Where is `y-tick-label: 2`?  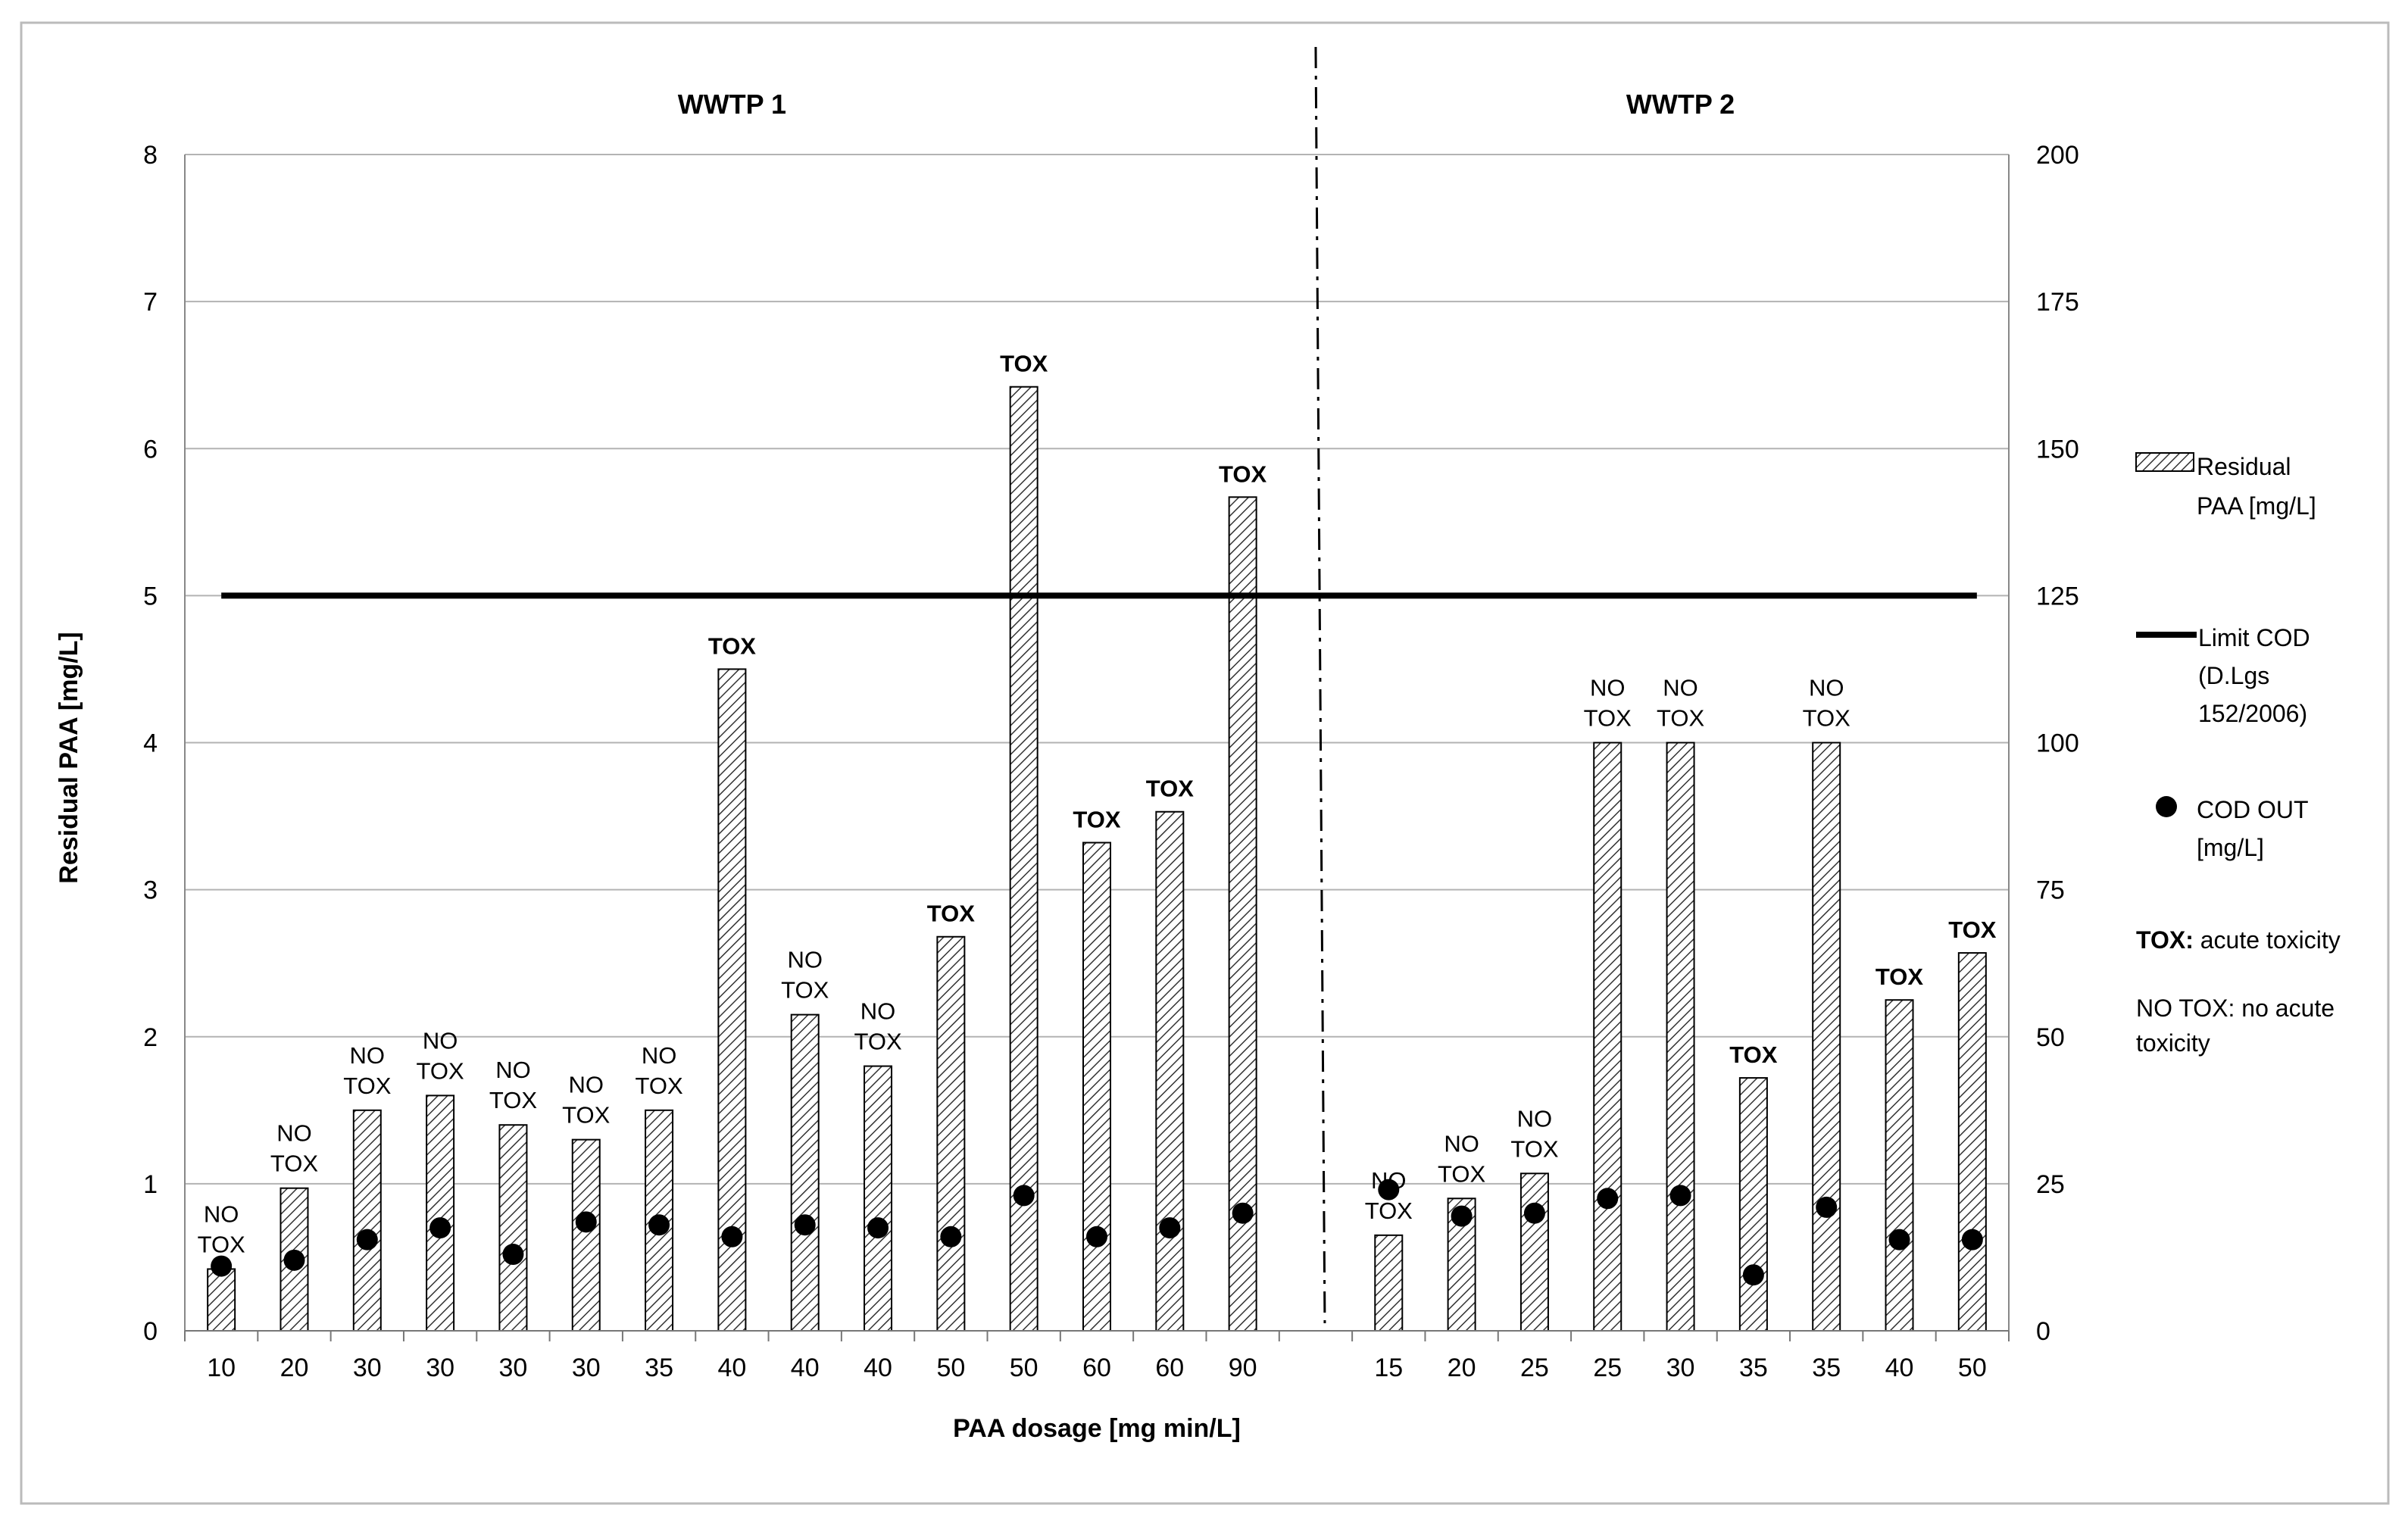
y-tick-label: 2 is located at coordinates (150, 1037).